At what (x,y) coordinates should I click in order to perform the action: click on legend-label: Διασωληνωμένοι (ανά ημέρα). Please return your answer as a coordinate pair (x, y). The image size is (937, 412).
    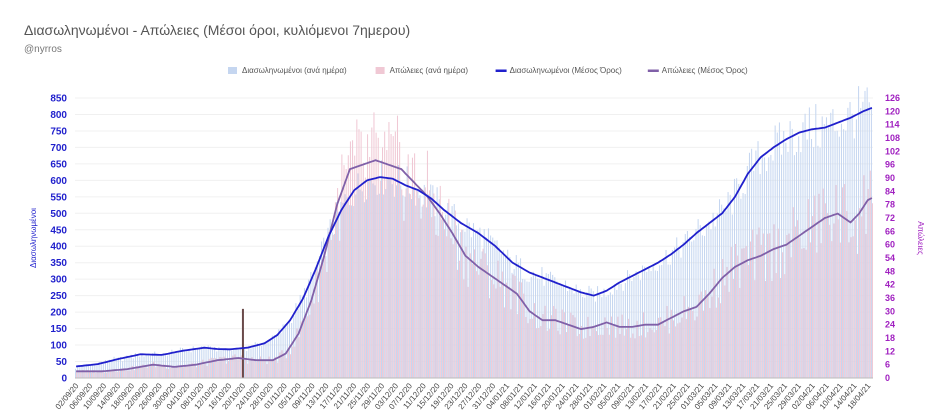
    Looking at the image, I should click on (294, 70).